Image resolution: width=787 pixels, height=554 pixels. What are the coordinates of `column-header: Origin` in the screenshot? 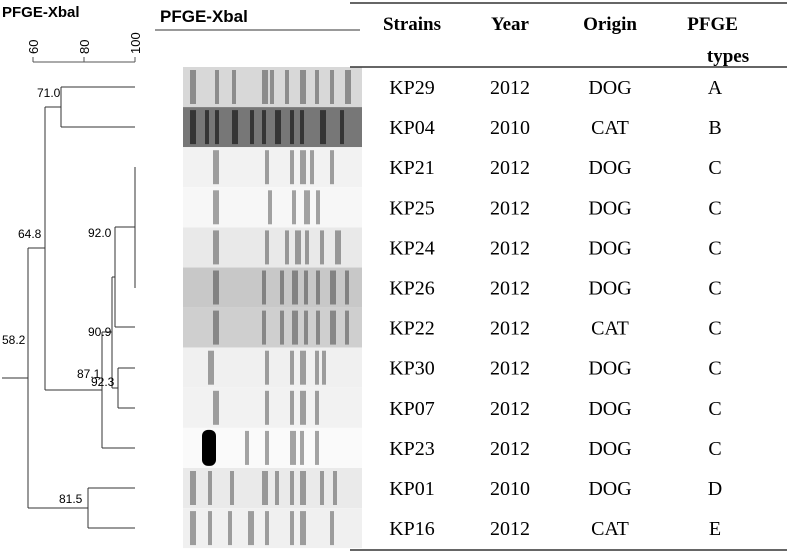 It's located at (610, 24).